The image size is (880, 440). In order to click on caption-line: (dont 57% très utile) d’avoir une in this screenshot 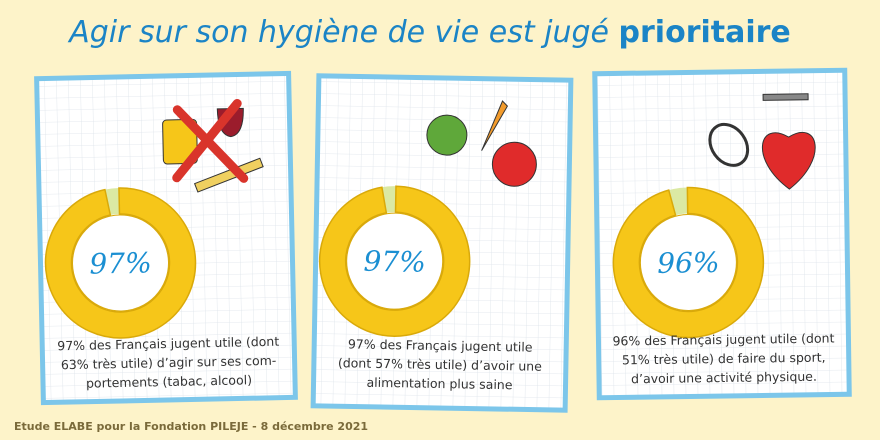, I will do `click(440, 364)`.